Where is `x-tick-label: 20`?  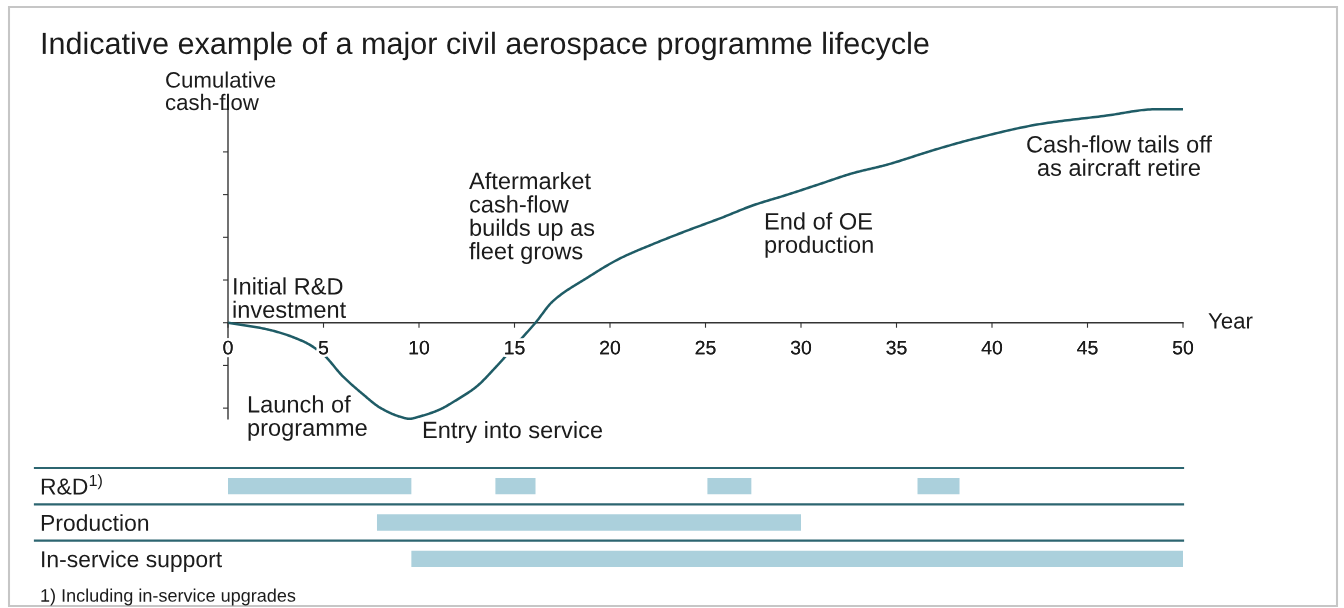 x-tick-label: 20 is located at coordinates (610, 347).